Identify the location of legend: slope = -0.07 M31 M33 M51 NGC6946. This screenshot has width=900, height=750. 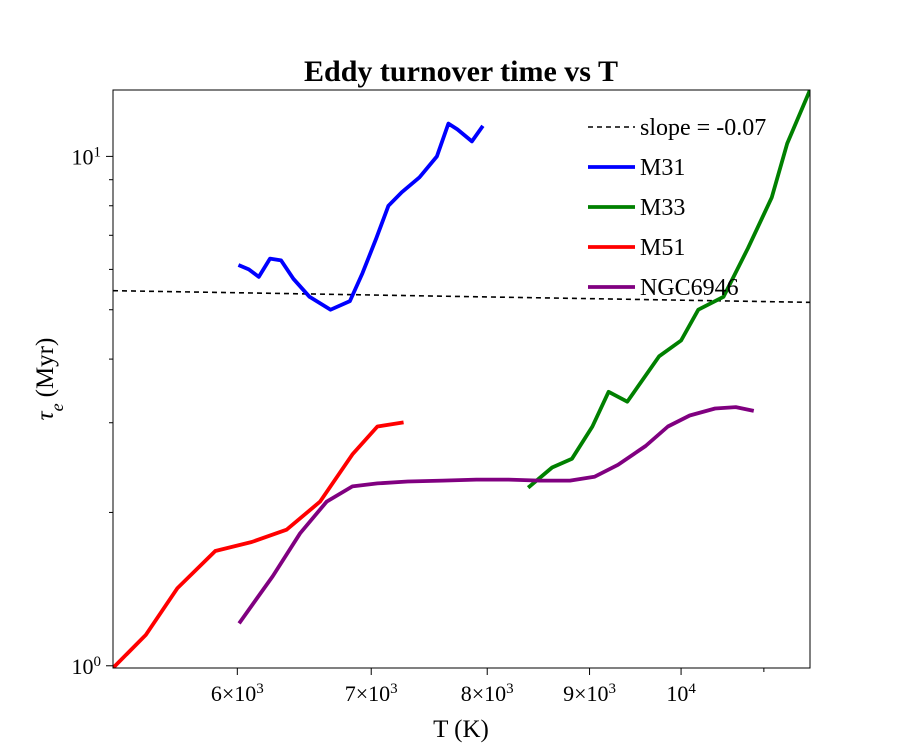
(677, 208).